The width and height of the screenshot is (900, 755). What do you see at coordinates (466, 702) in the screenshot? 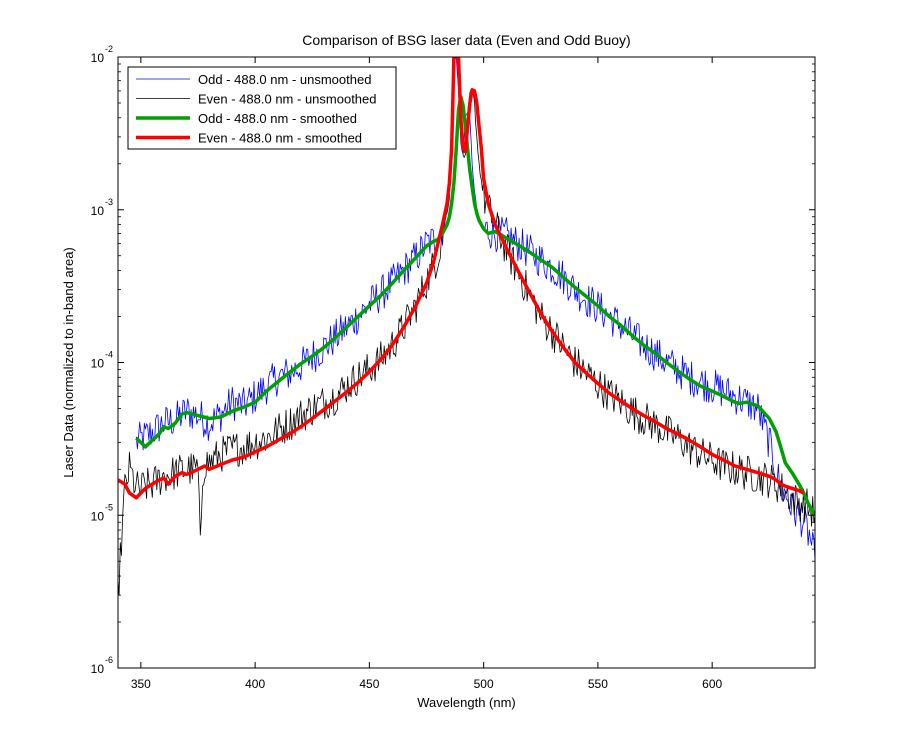
I see `x-axis-label: Wavelength (nm)` at bounding box center [466, 702].